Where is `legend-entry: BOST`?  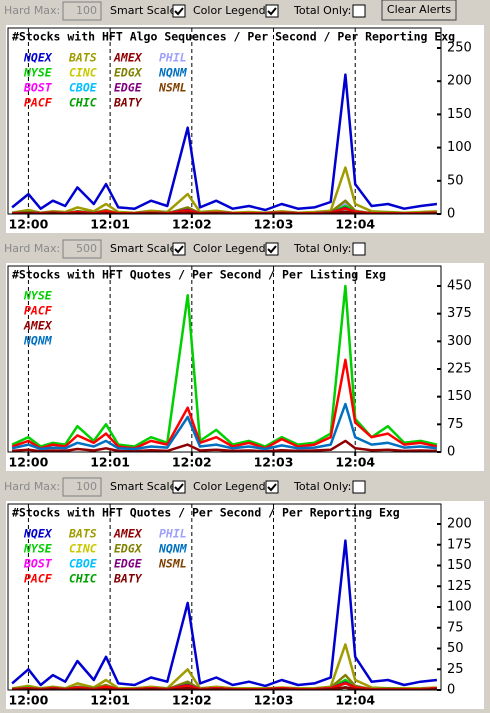 legend-entry: BOST is located at coordinates (38, 564).